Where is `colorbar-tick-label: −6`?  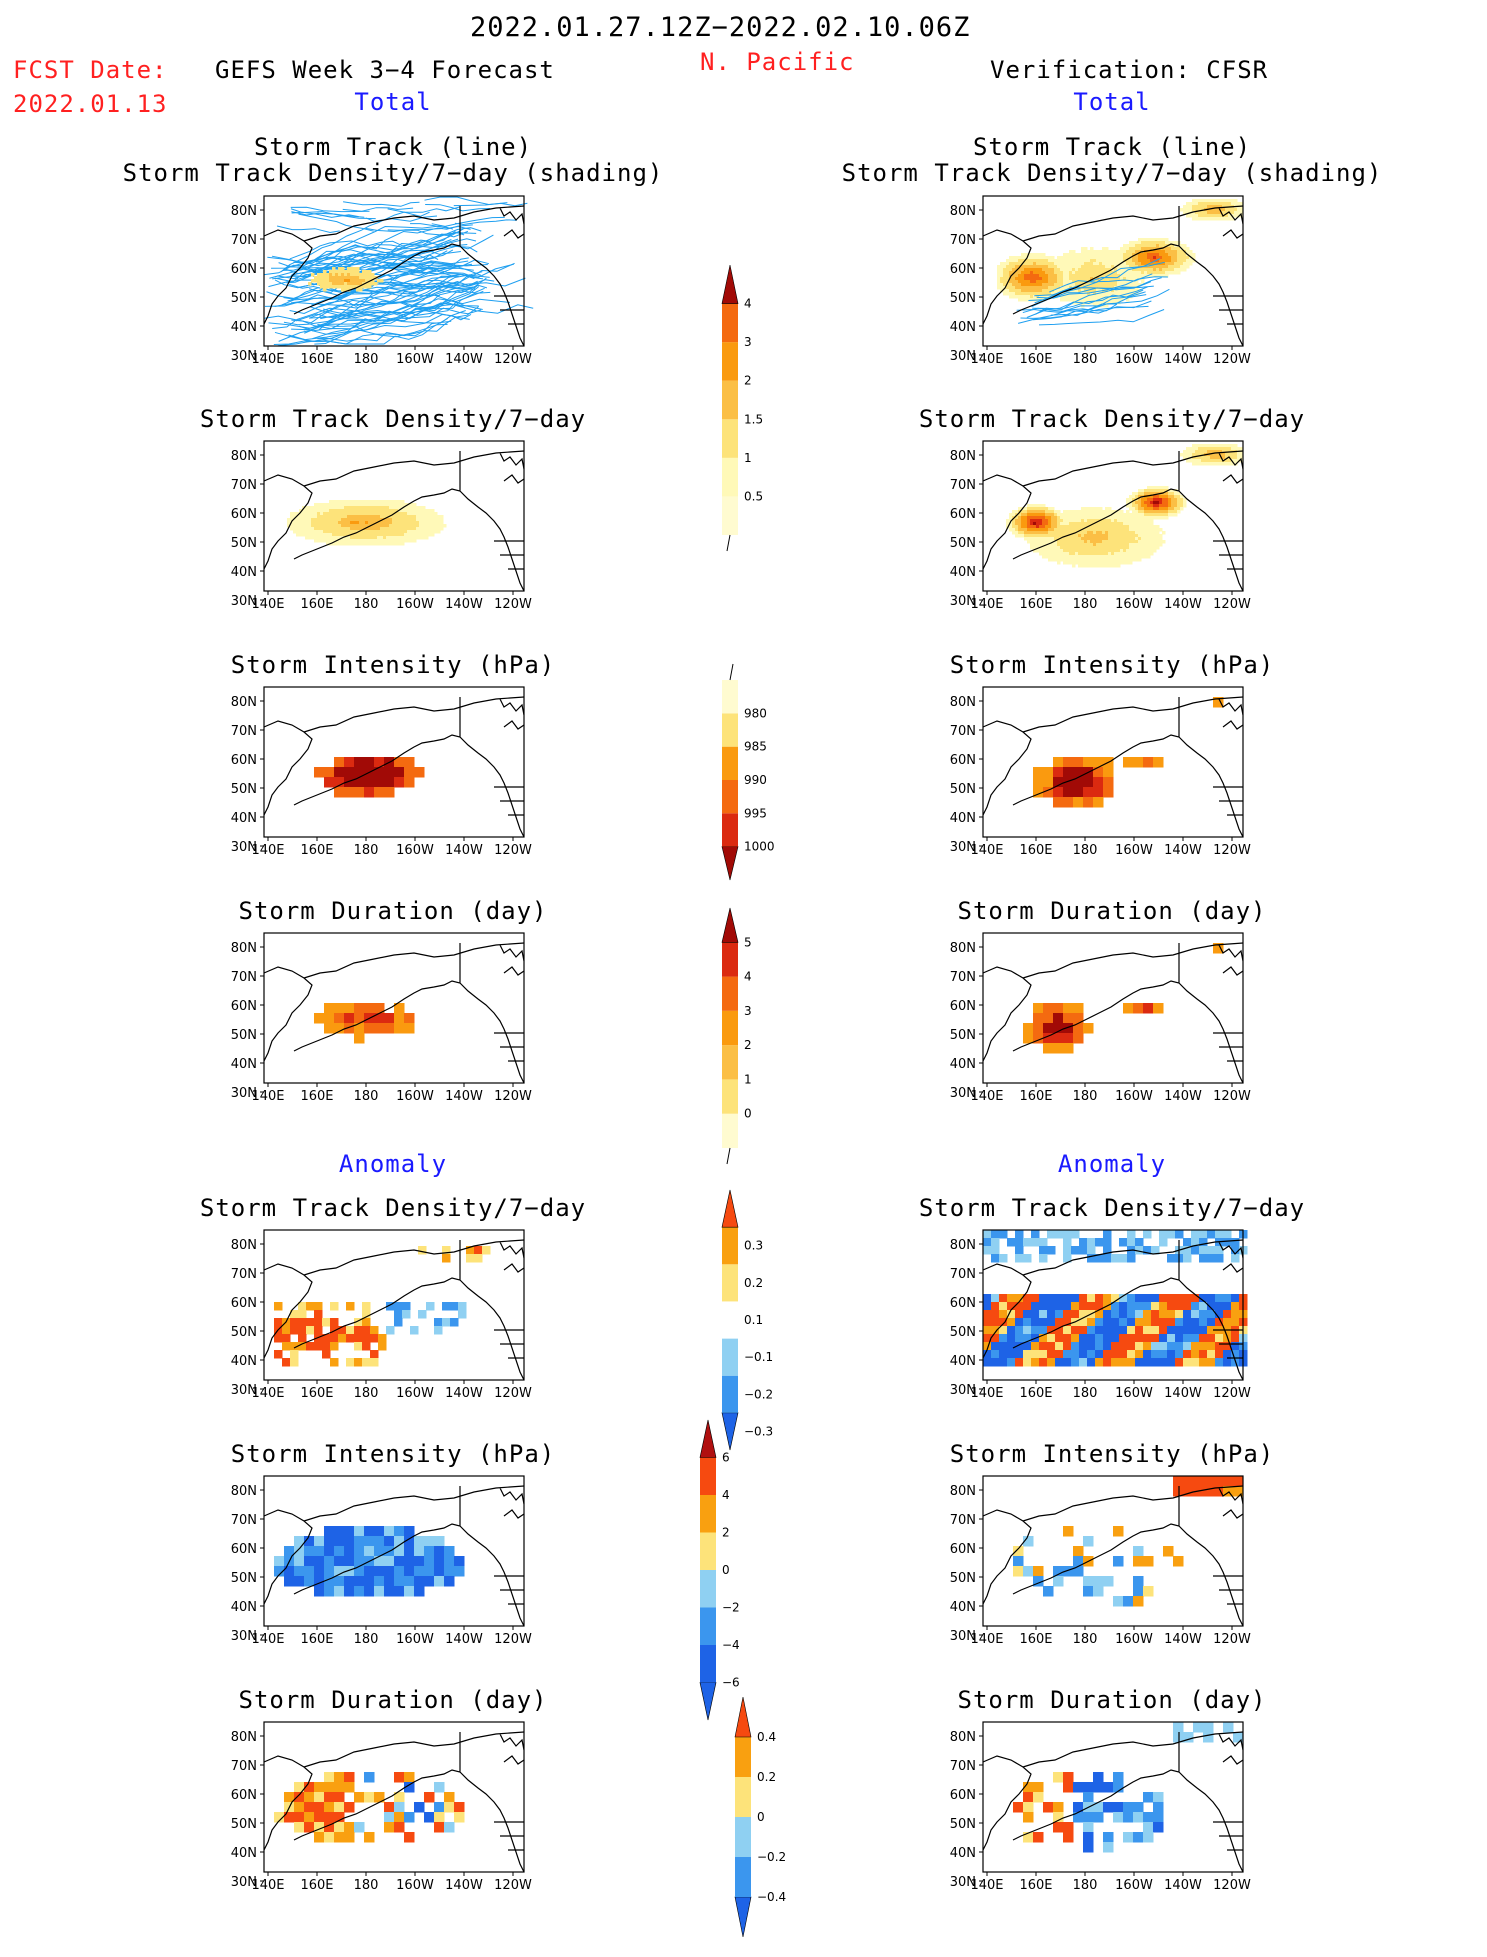
colorbar-tick-label: −6 is located at coordinates (731, 1683).